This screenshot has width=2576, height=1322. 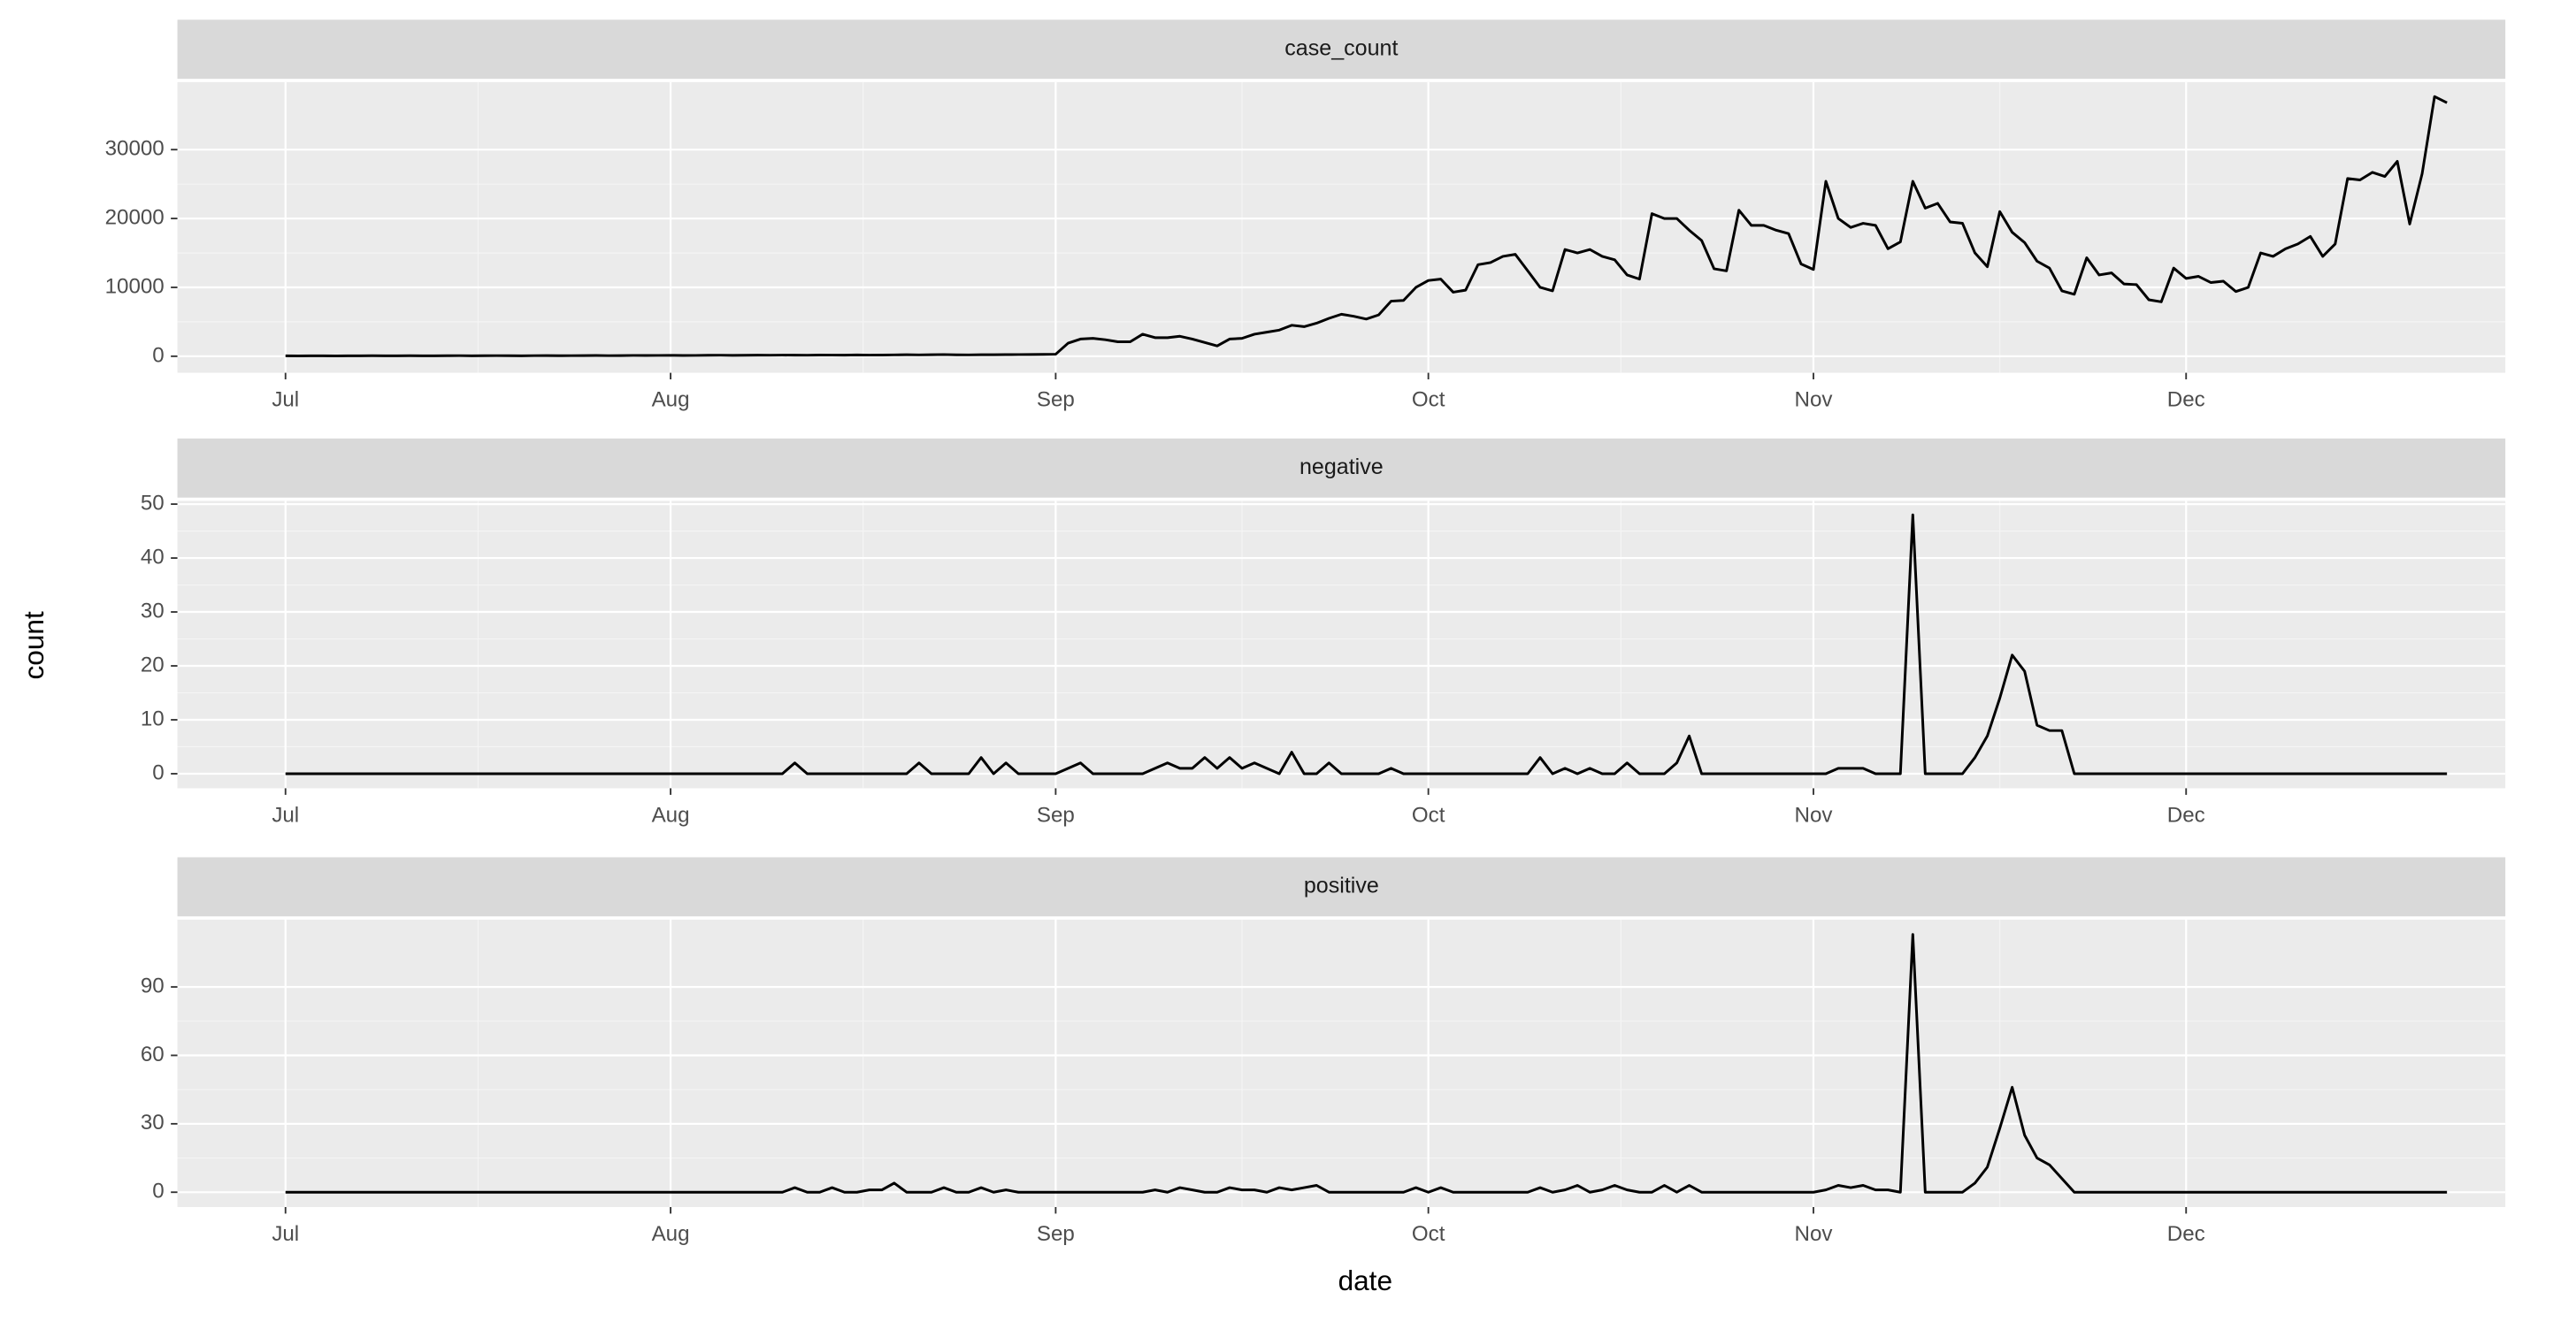 I want to click on strip-title: case_count, so click(x=1341, y=47).